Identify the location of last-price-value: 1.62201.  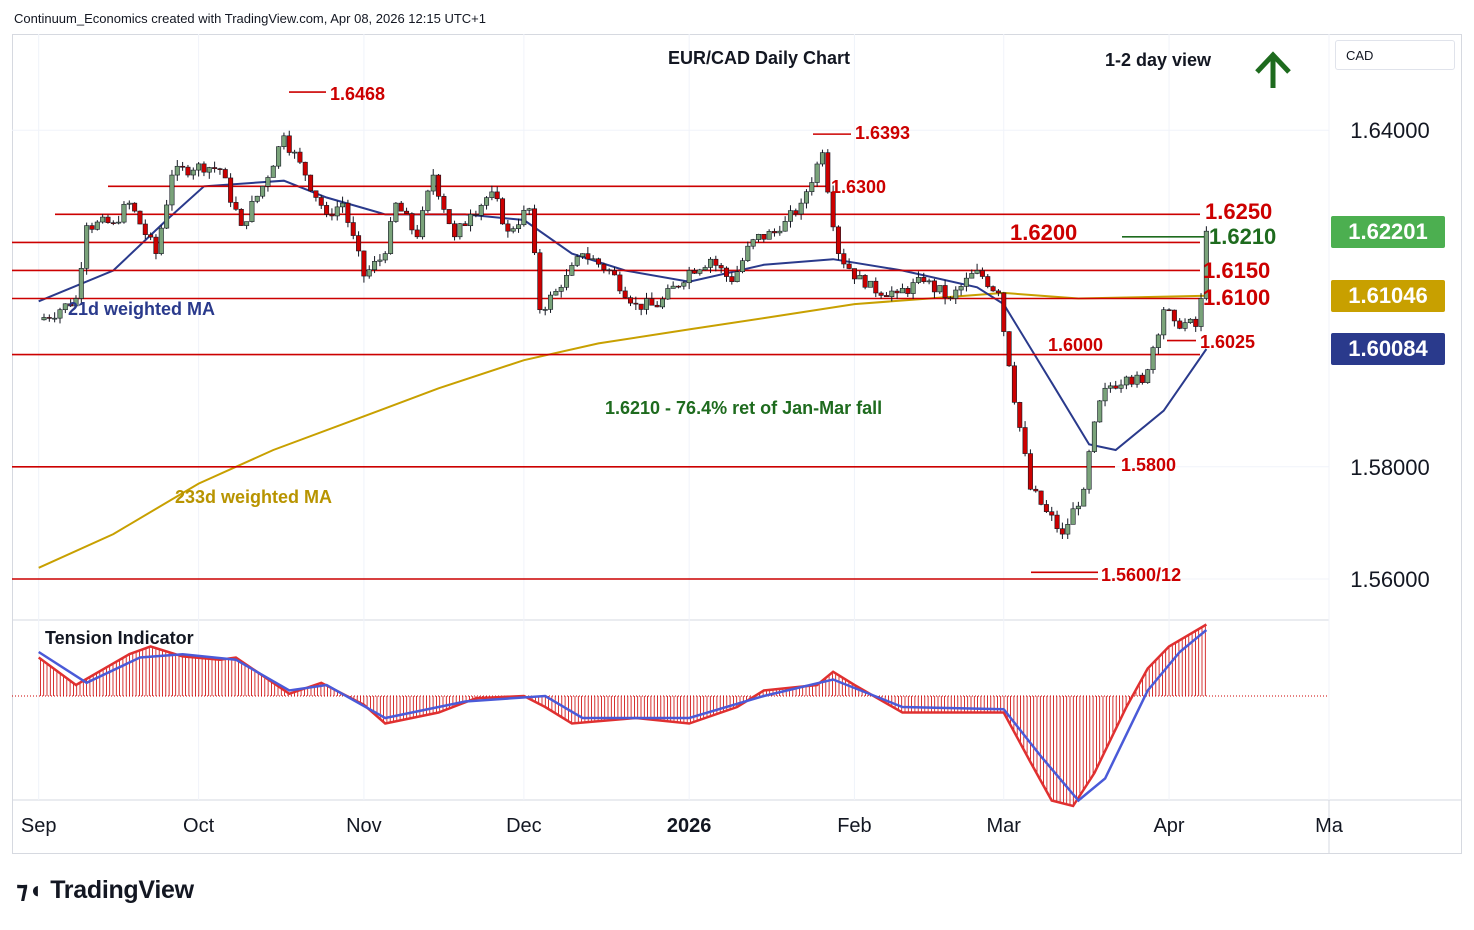
(1388, 231).